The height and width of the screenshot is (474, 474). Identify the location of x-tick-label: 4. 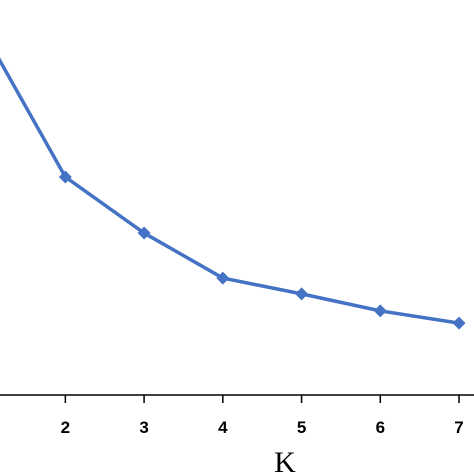
(223, 427).